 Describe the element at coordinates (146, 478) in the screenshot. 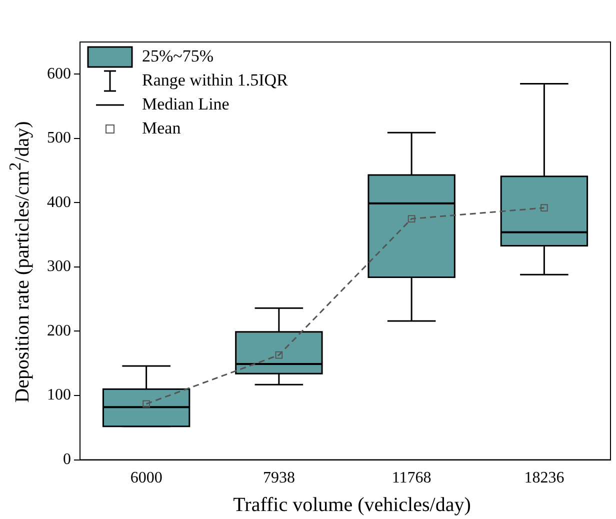

I see `x-tick-label: 6000` at that location.